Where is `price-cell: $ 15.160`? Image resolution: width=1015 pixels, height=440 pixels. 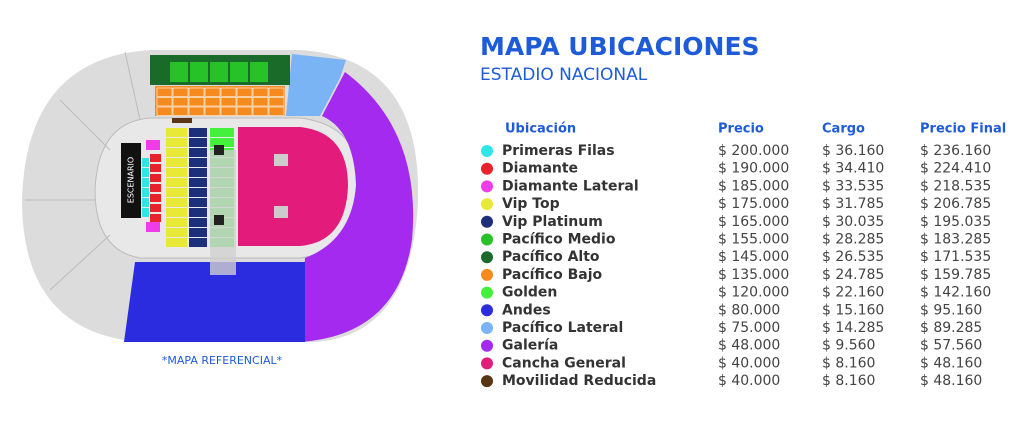 price-cell: $ 15.160 is located at coordinates (853, 310).